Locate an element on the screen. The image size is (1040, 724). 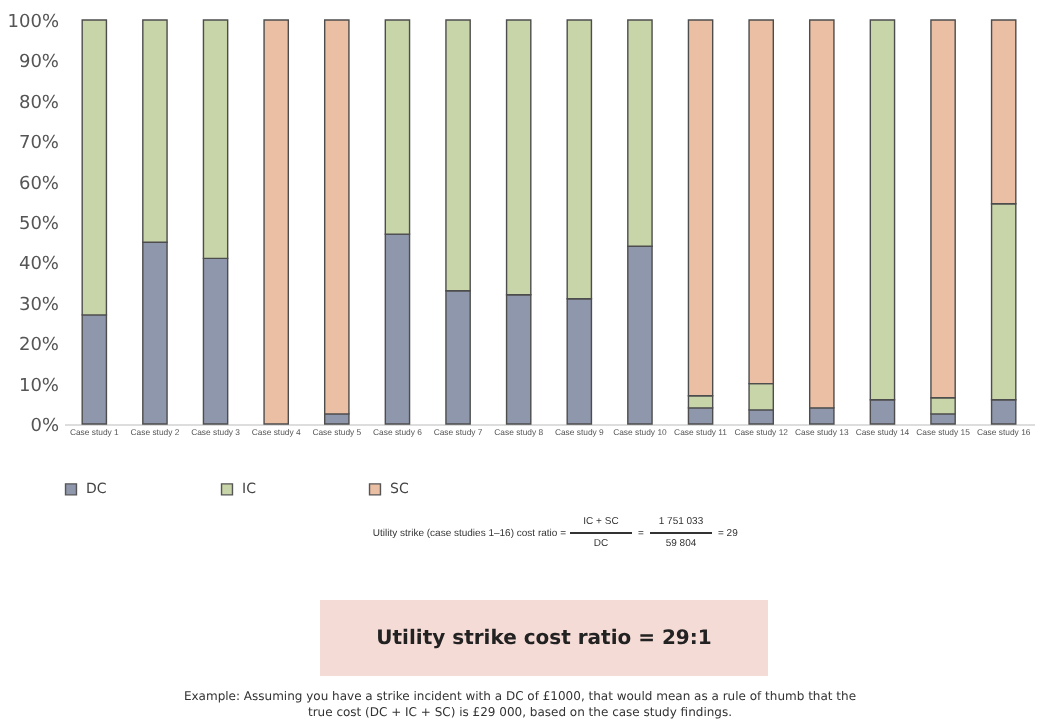
text: Utility strike cost ratio = 29:1 is located at coordinates (544, 638).